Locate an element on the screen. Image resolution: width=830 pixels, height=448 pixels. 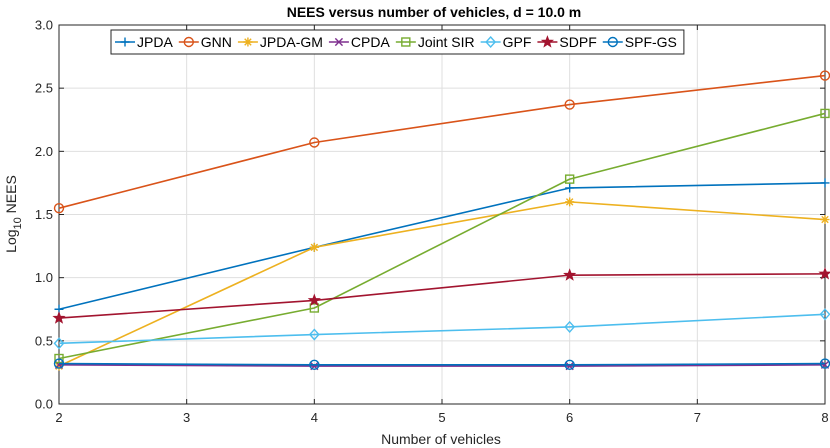
series-line-sdpf is located at coordinates (442, 296).